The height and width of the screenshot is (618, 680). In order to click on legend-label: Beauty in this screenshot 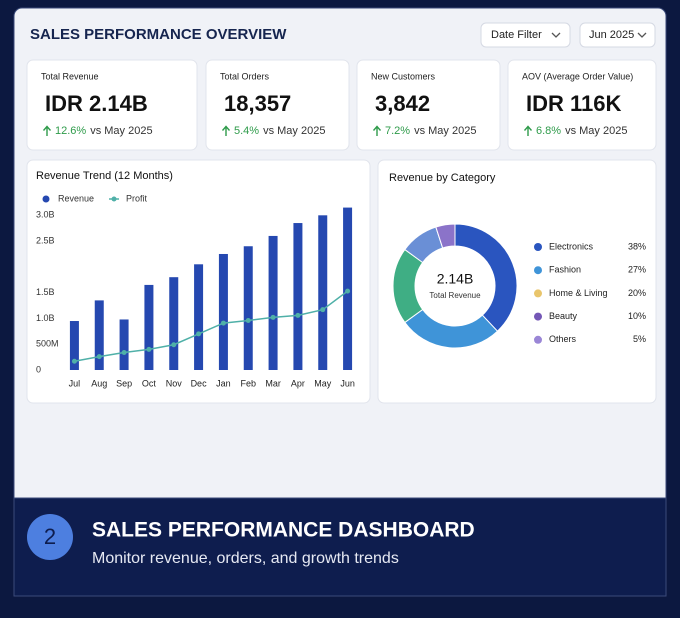, I will do `click(563, 316)`.